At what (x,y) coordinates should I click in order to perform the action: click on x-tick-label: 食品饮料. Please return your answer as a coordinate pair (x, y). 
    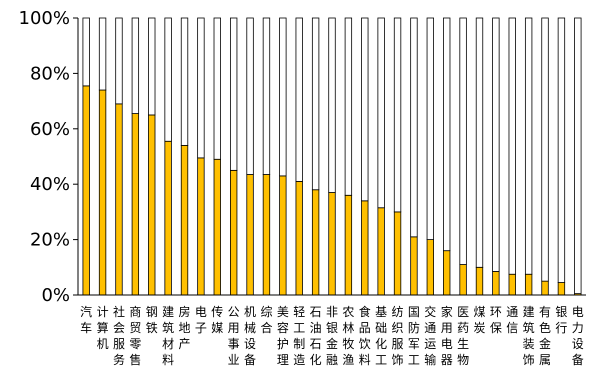
    Looking at the image, I should click on (365, 335).